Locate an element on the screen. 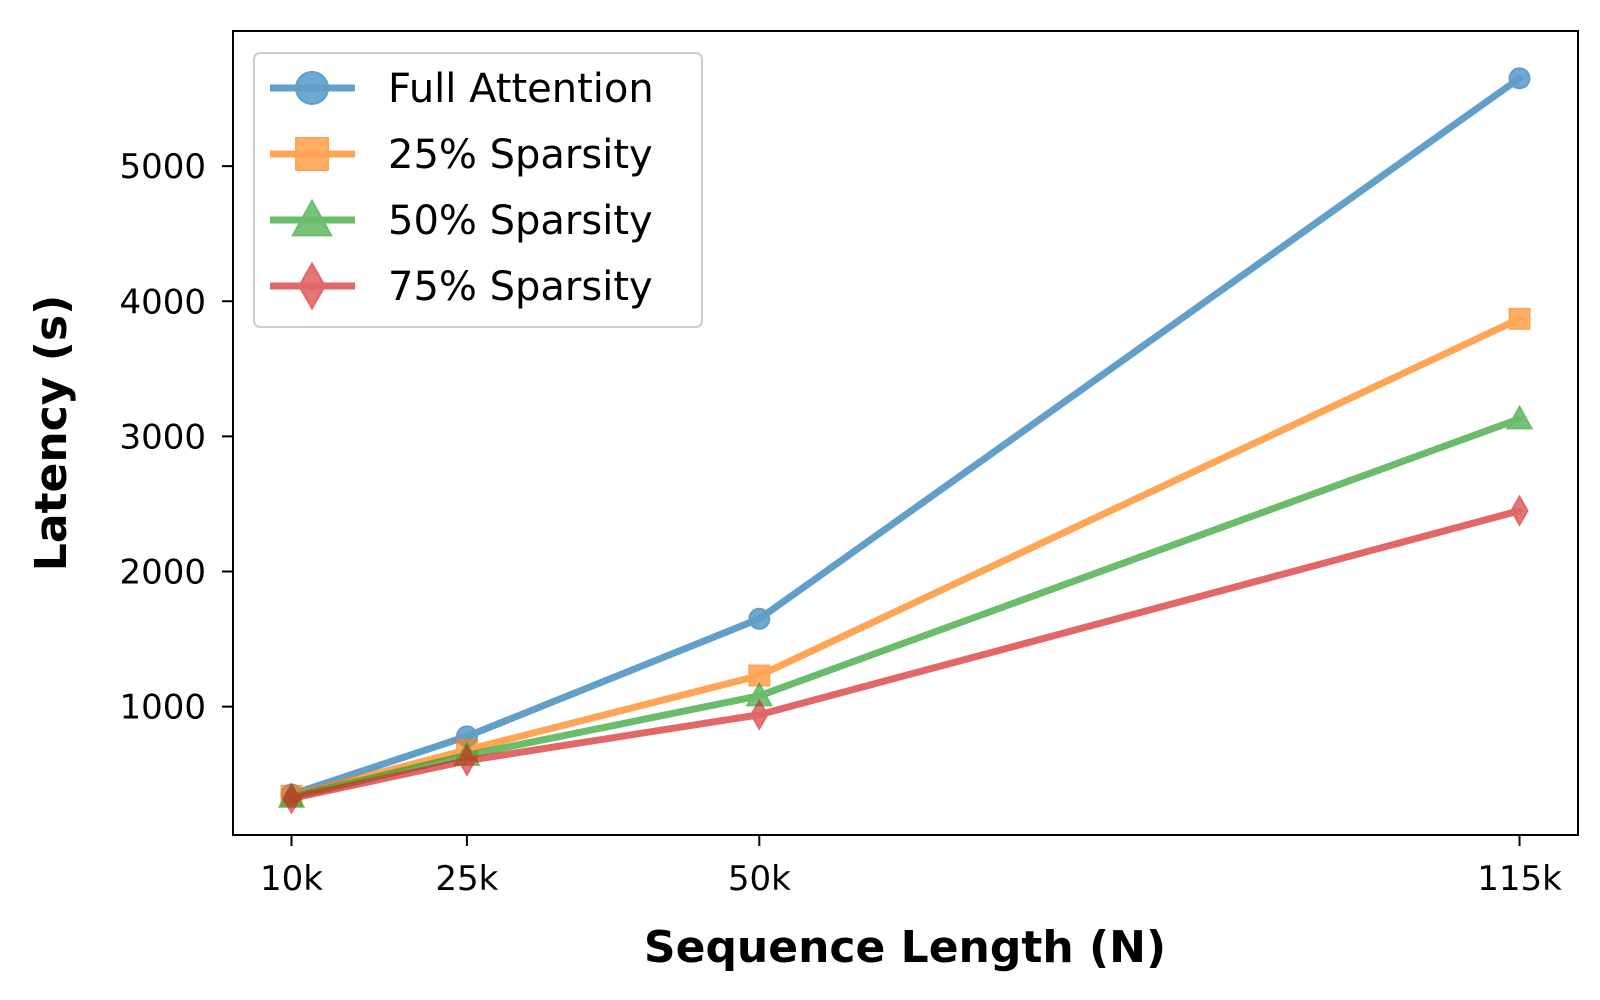 This screenshot has width=1600, height=1000. legend-item: 25% Sparsity is located at coordinates (461, 155).